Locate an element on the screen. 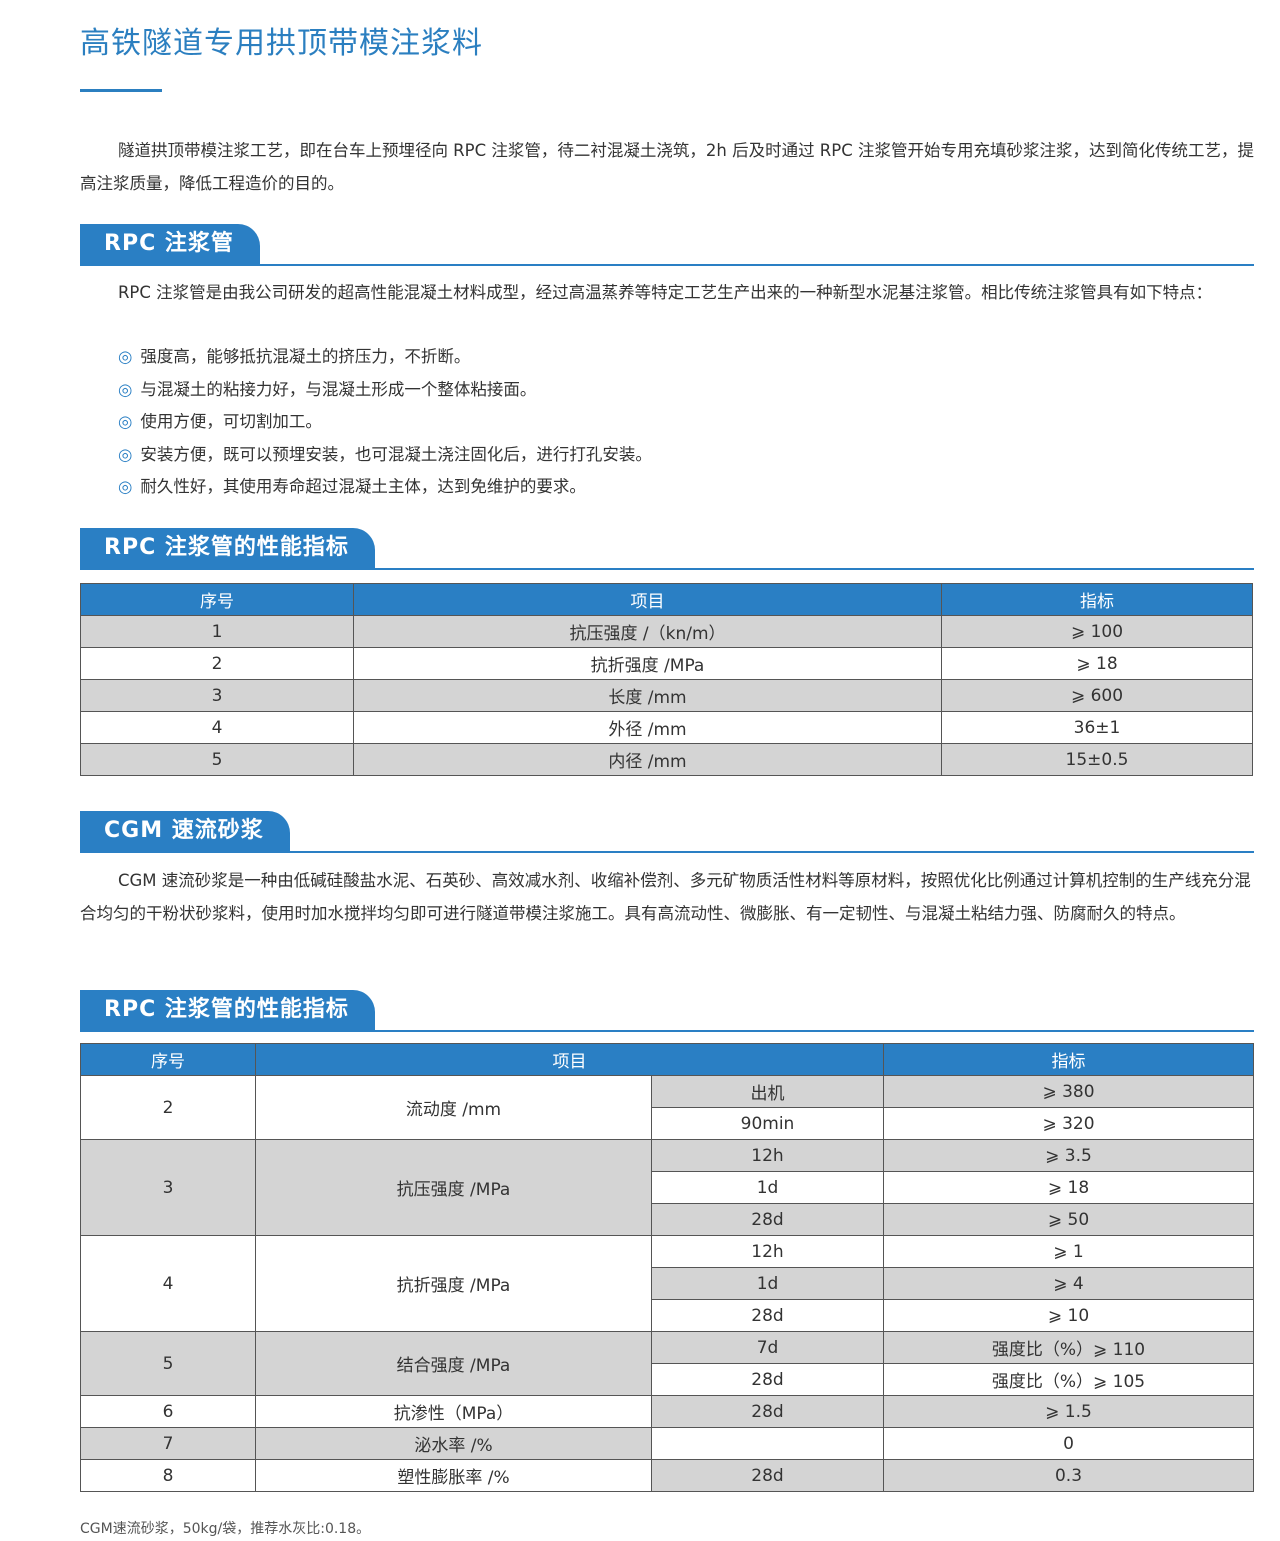  table-cell-condition is located at coordinates (767, 1443).